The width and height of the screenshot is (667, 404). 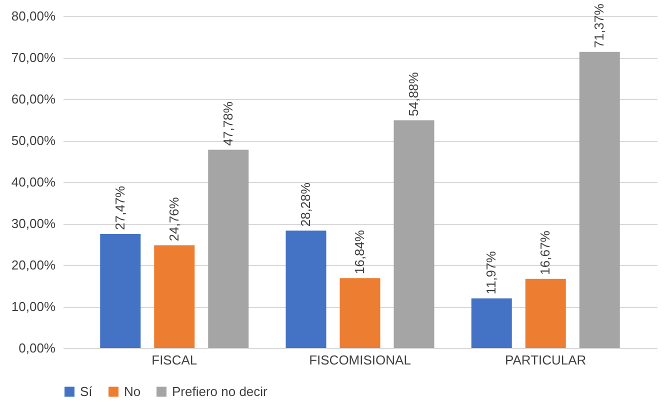 What do you see at coordinates (132, 391) in the screenshot?
I see `legend-label: No` at bounding box center [132, 391].